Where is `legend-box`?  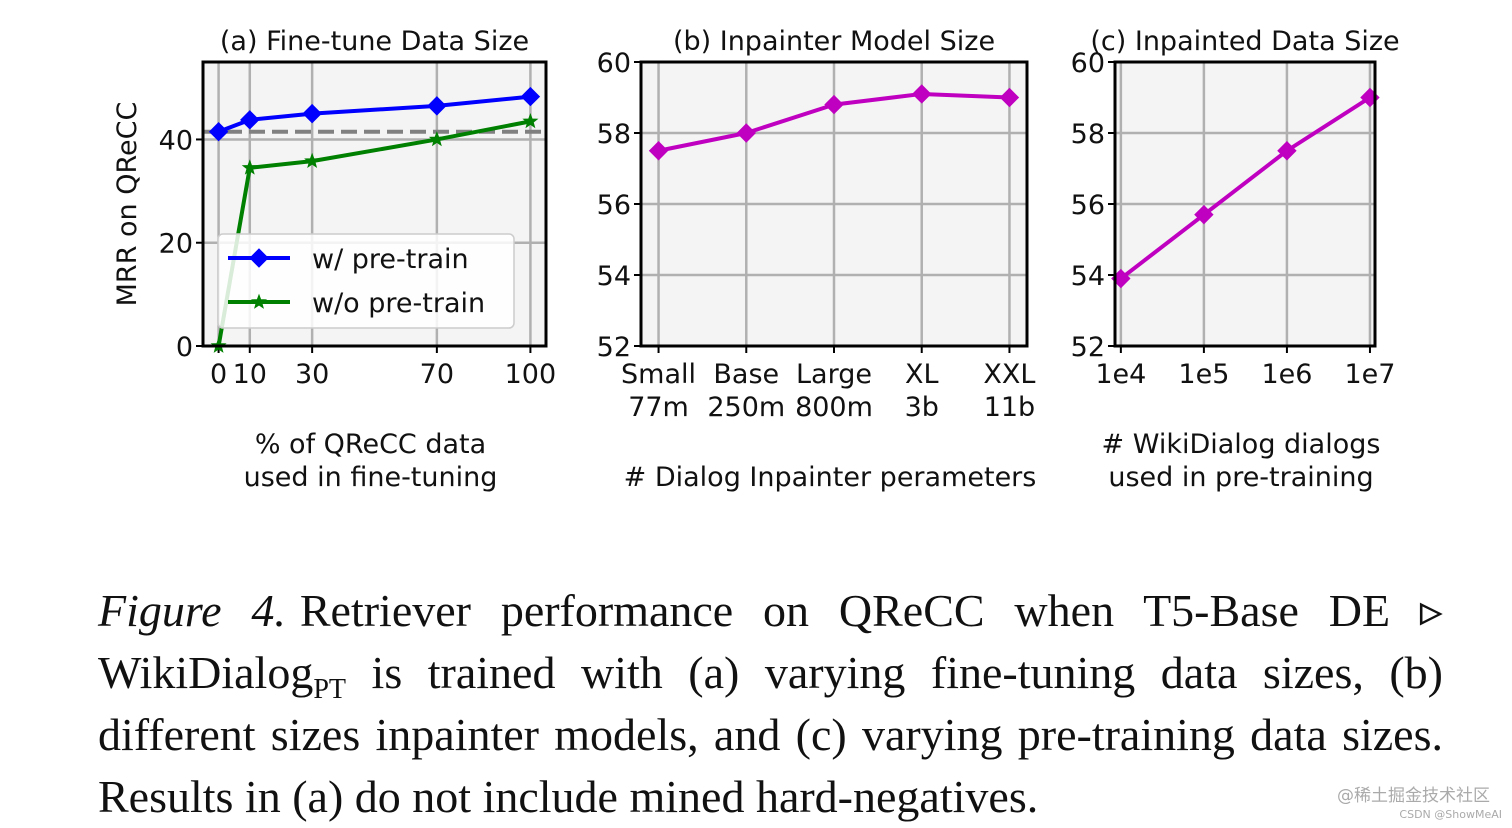 legend-box is located at coordinates (366, 281).